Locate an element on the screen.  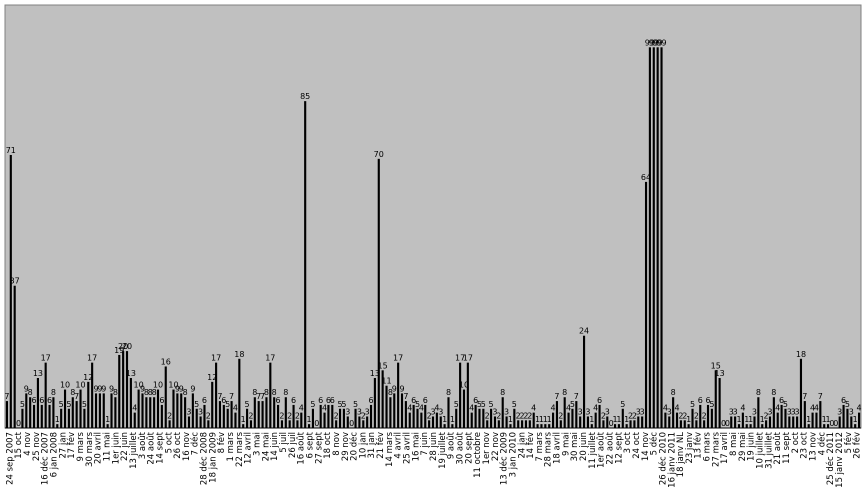
x-tick-label: 25 avril is located at coordinates (408, 448).